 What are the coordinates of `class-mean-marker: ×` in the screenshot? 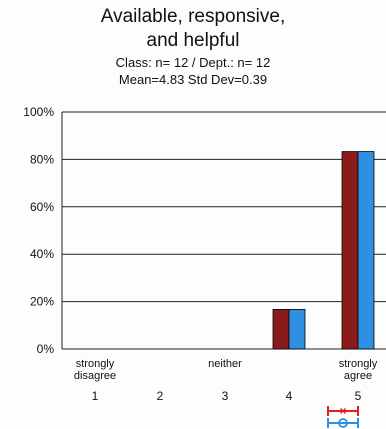 It's located at (342, 411).